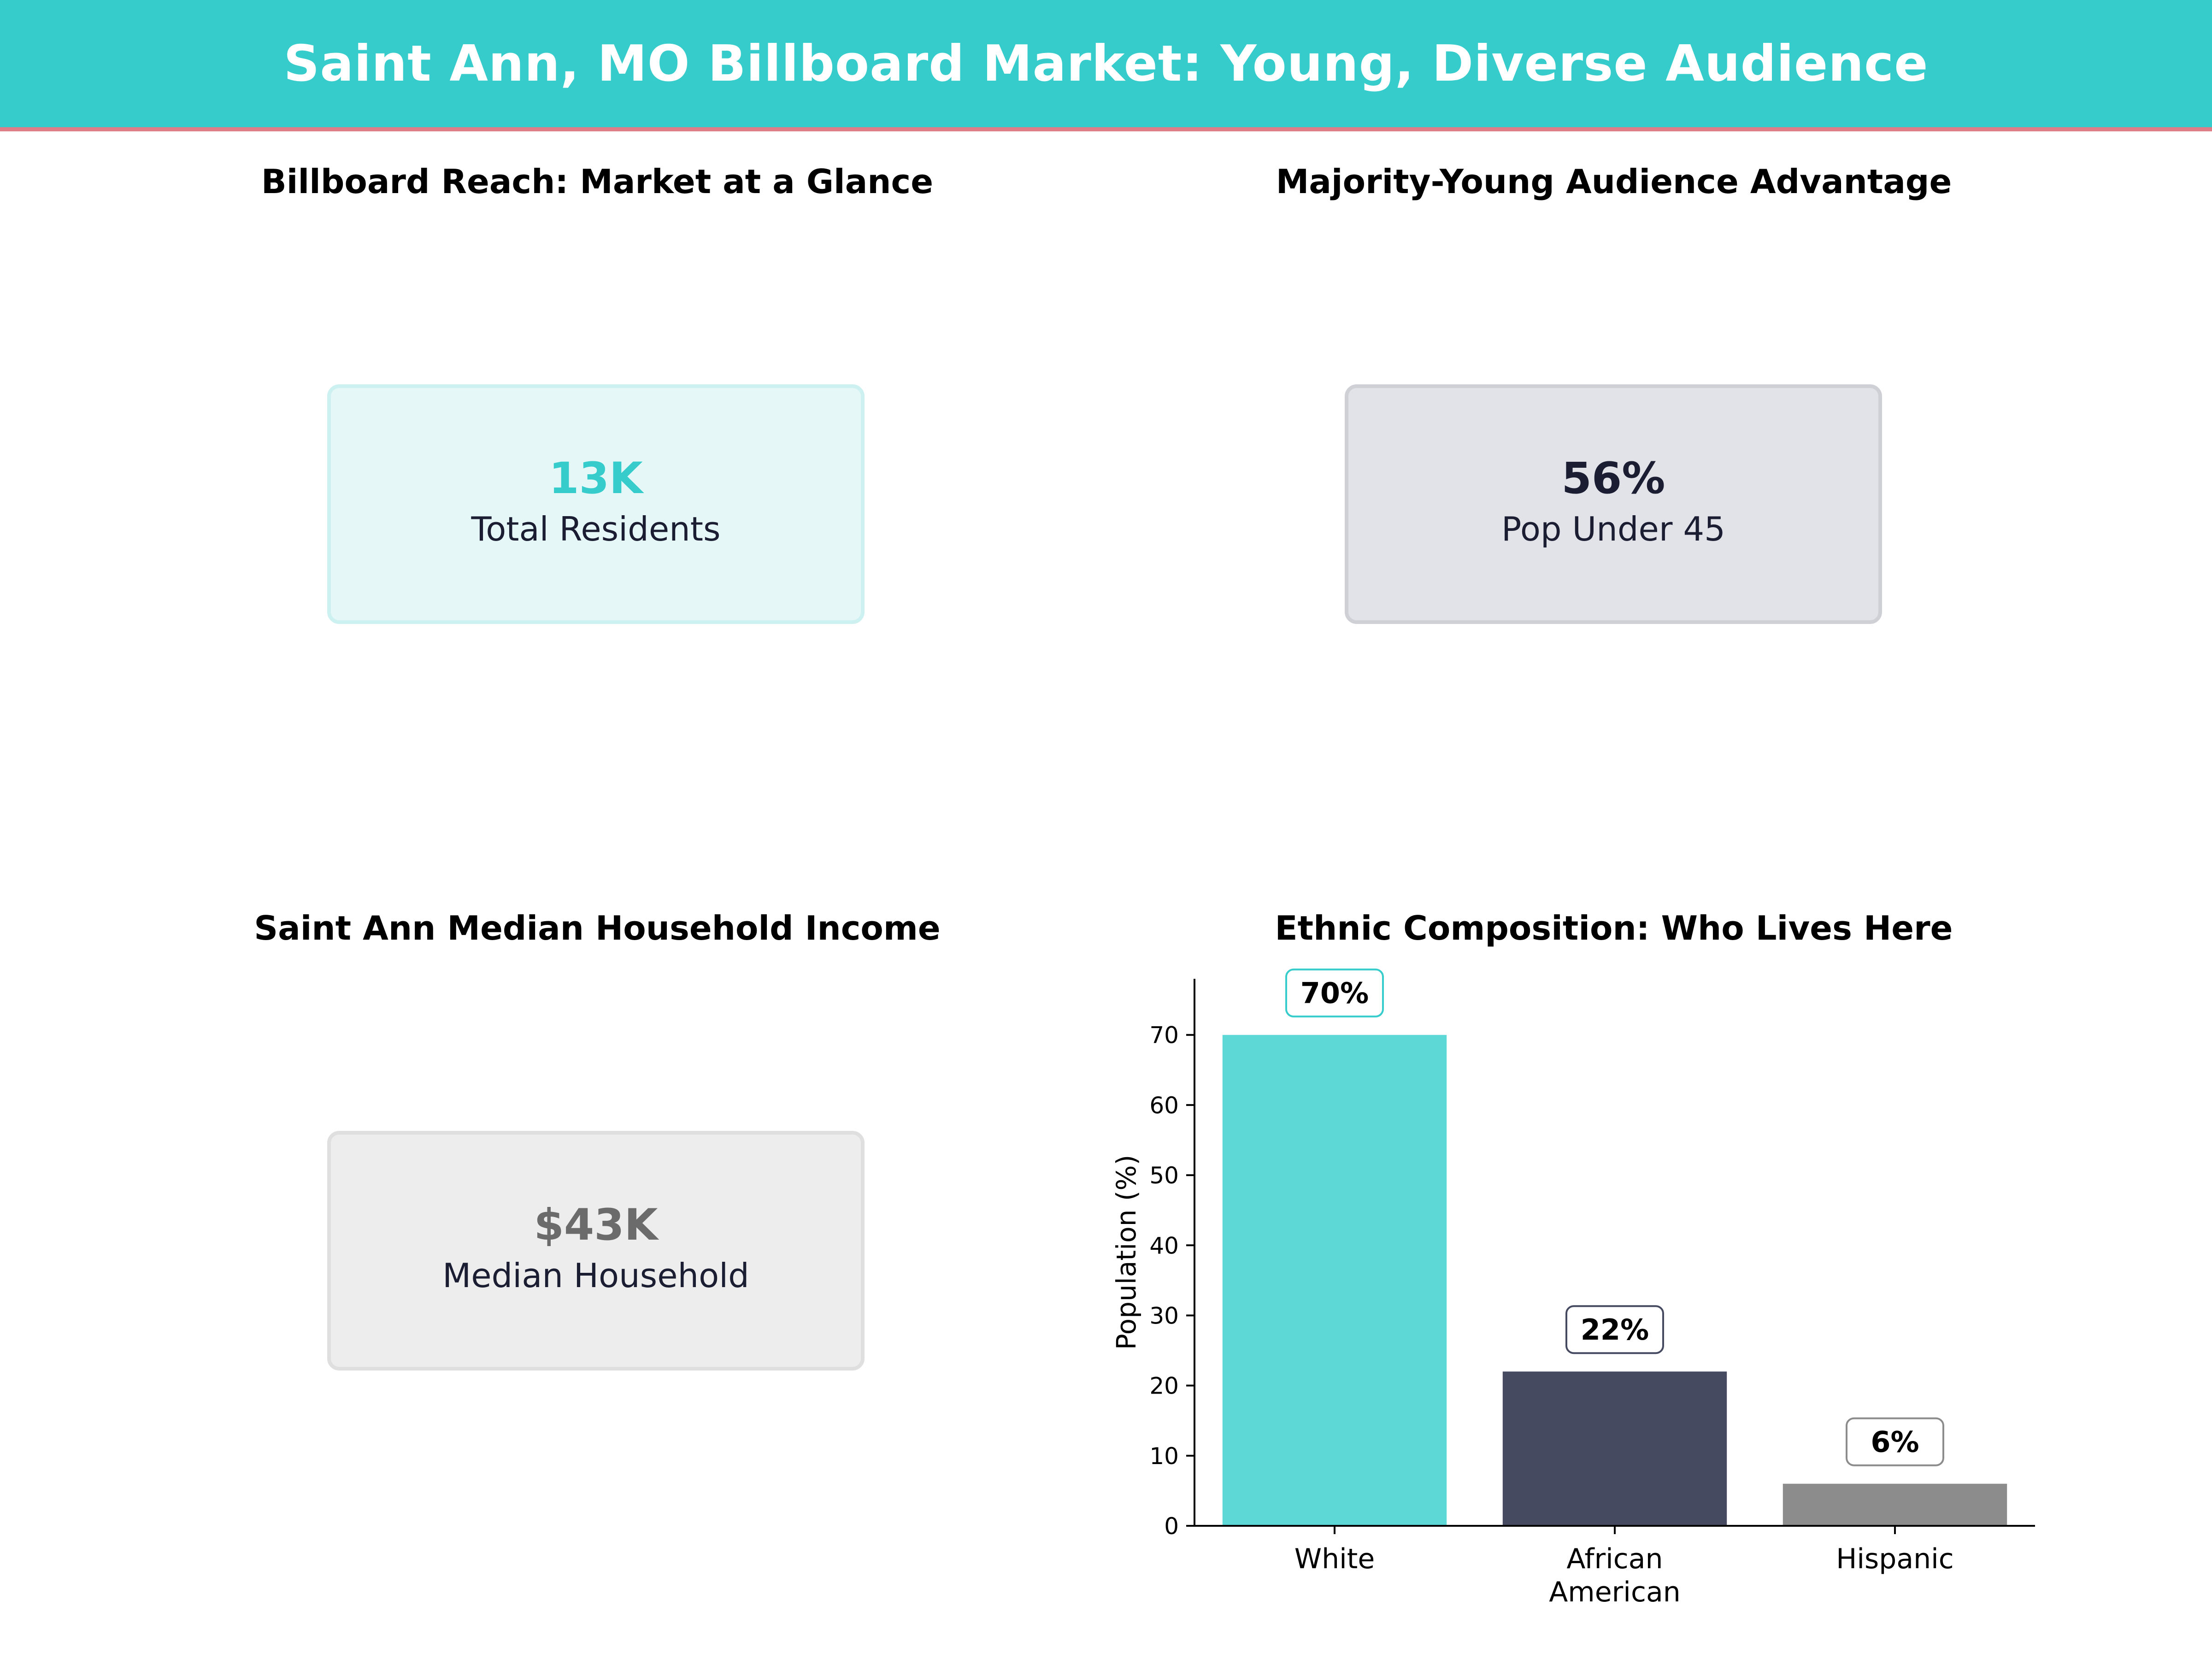 This screenshot has width=2212, height=1659. What do you see at coordinates (597, 181) in the screenshot?
I see `reach-panel-title: Billboard Reach: Market at a Glance` at bounding box center [597, 181].